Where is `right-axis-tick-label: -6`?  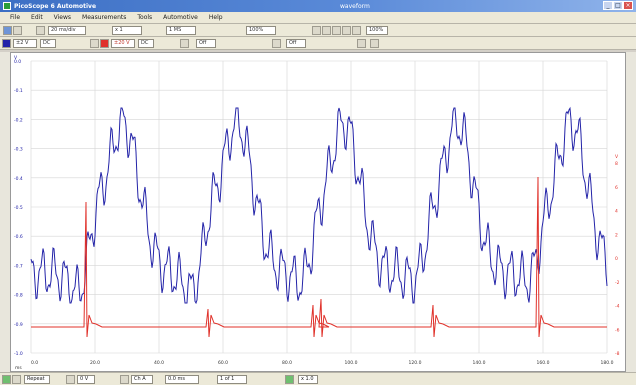 right-axis-tick-label: -6 is located at coordinates (617, 330).